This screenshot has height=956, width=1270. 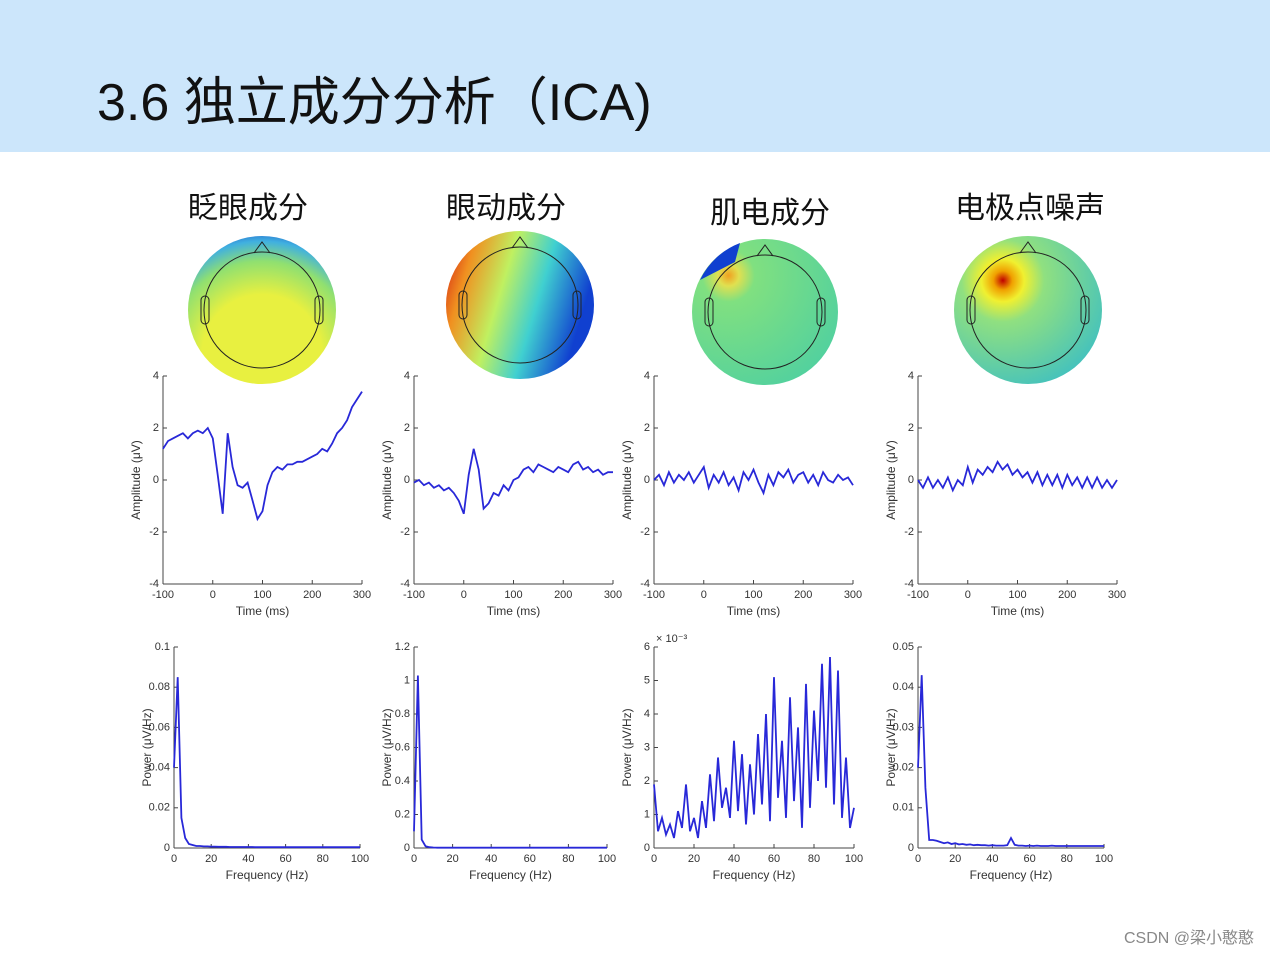 What do you see at coordinates (955, 859) in the screenshot?
I see `x-tick-label: 20` at bounding box center [955, 859].